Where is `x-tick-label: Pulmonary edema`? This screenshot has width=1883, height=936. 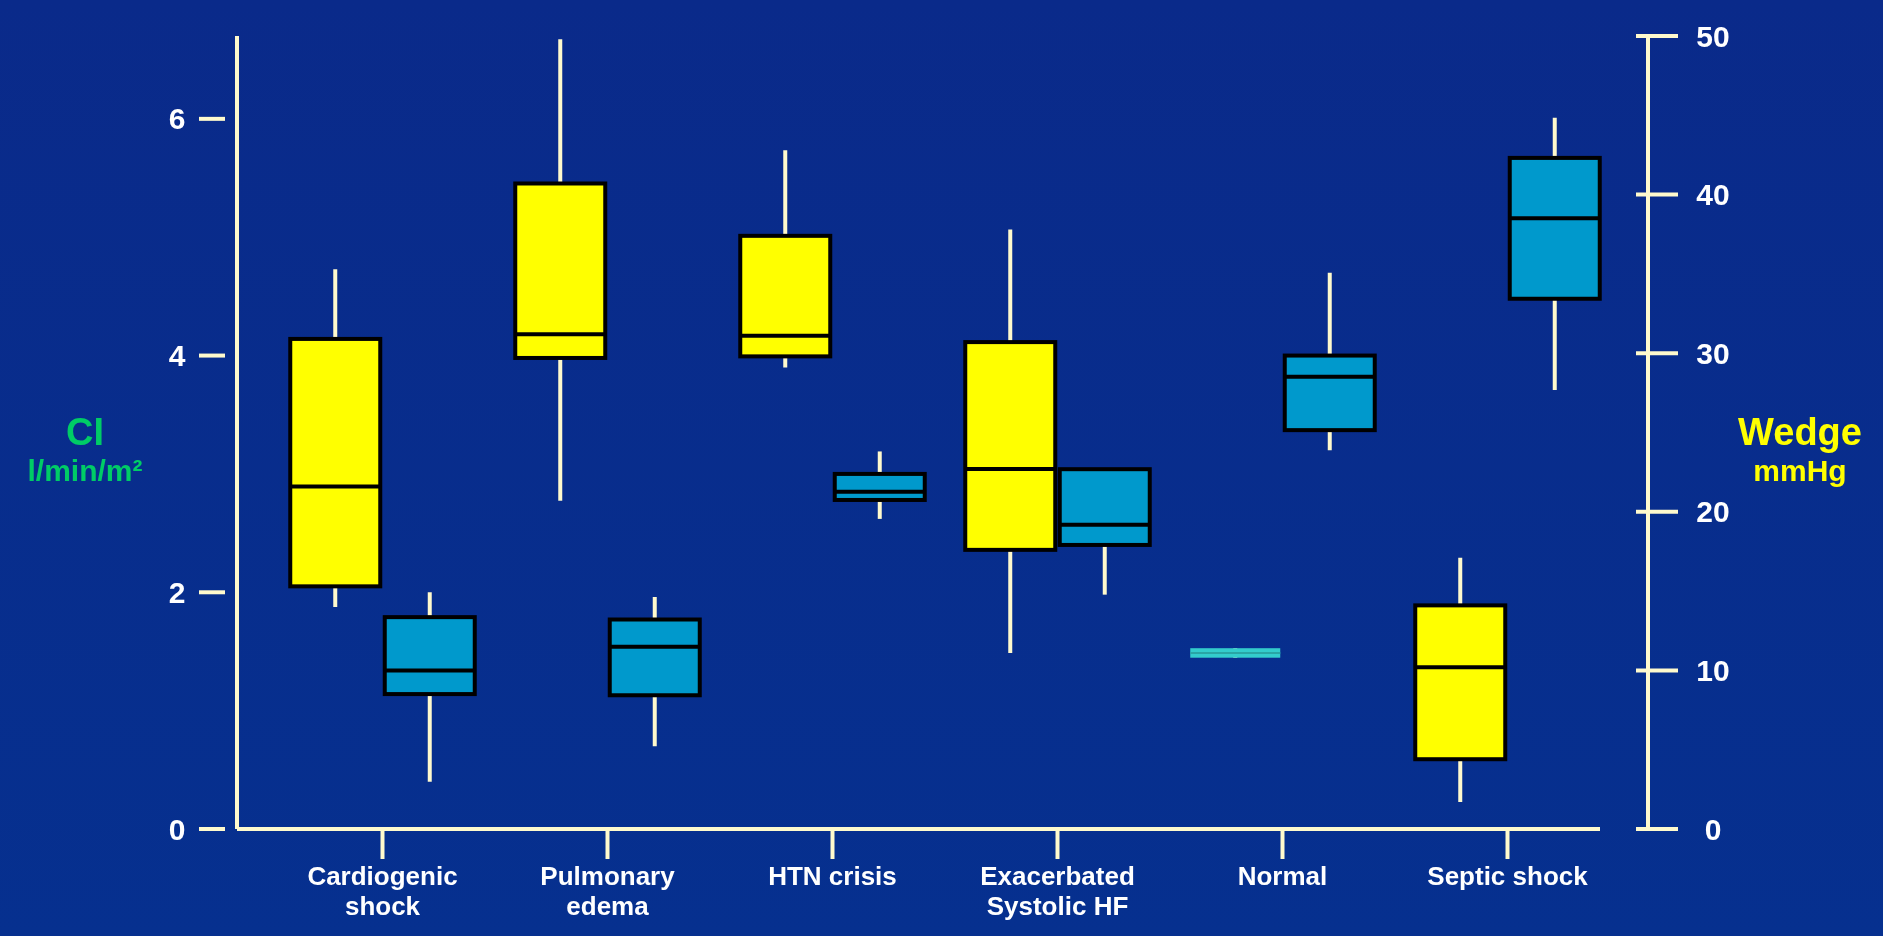 x-tick-label: Pulmonary edema is located at coordinates (608, 891).